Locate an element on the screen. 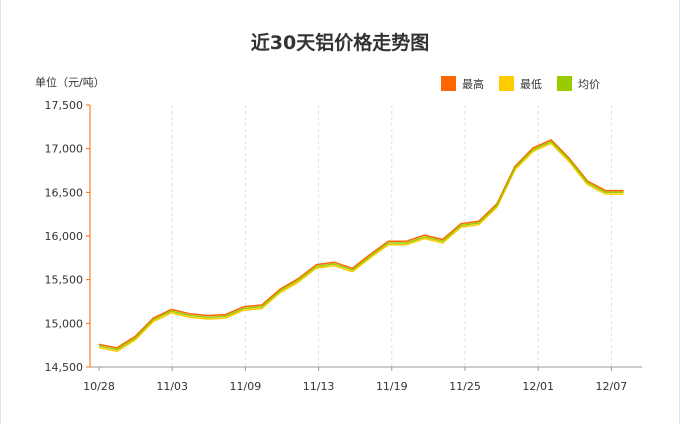 This screenshot has height=424, width=680. y-tick-label: 14,500 is located at coordinates (64, 367).